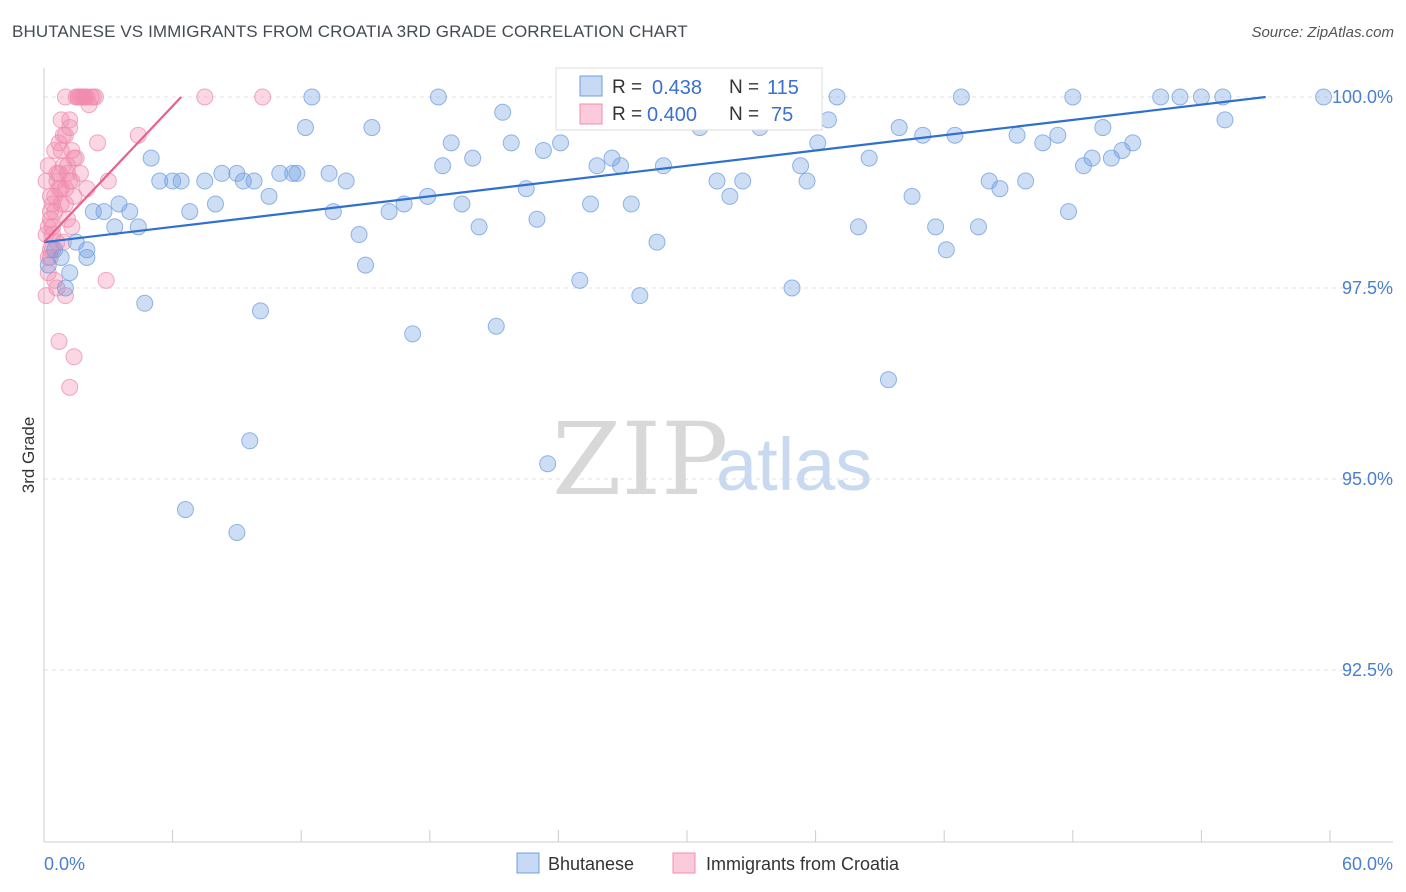 The height and width of the screenshot is (892, 1406). What do you see at coordinates (640, 459) in the screenshot?
I see `watermark-zip: ZIP` at bounding box center [640, 459].